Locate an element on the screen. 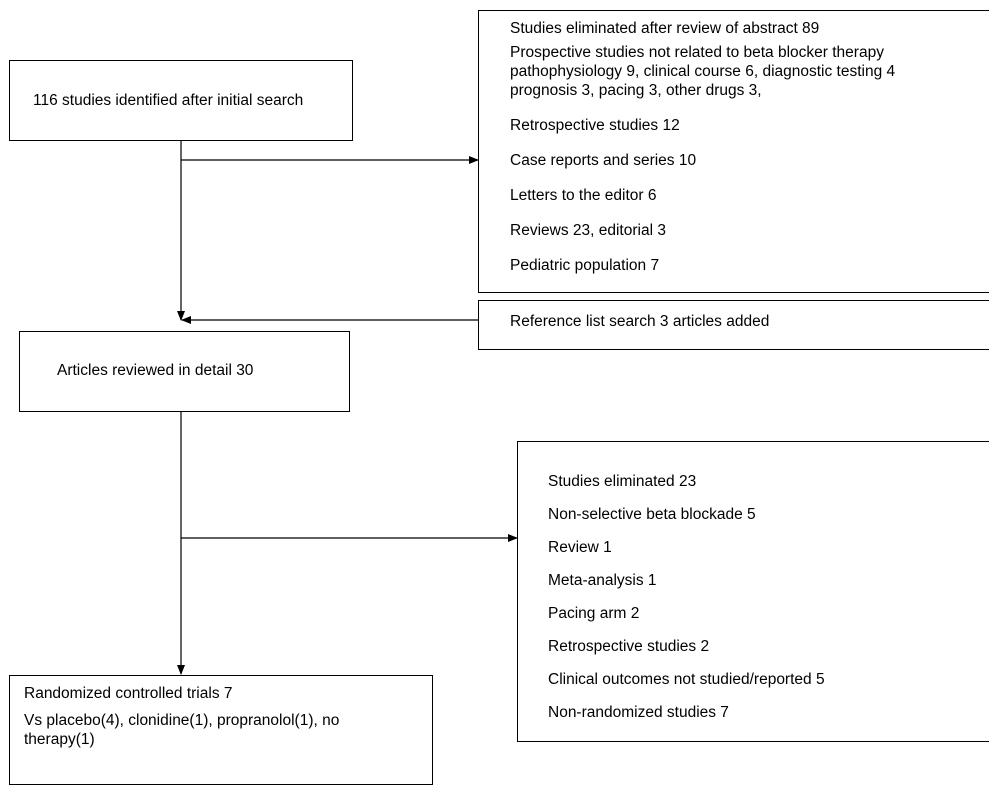 The height and width of the screenshot is (785, 989). rct-detail-line: therapy(1) is located at coordinates (59, 739).